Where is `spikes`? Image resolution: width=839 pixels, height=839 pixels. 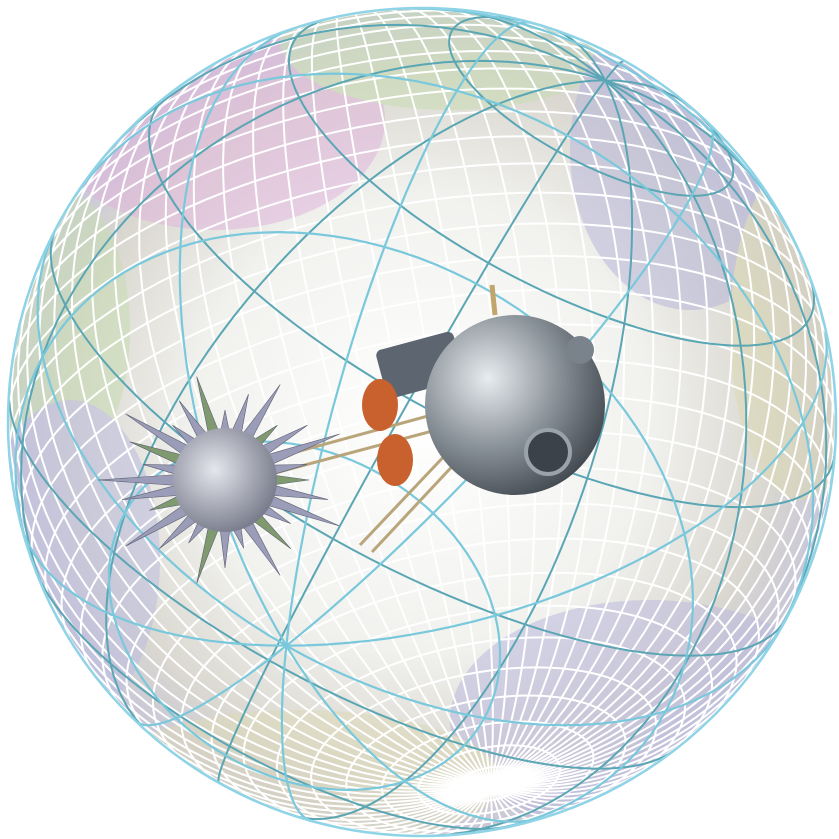 spikes is located at coordinates (218, 480).